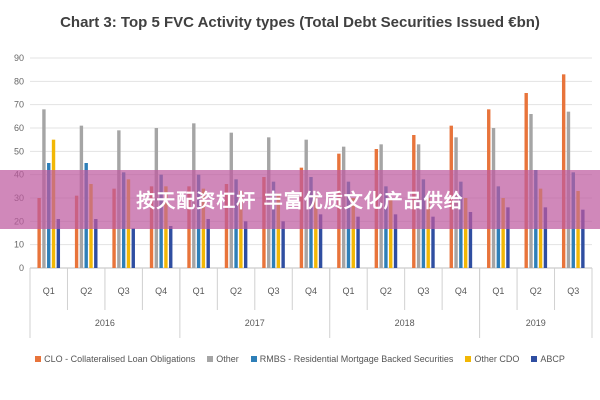  I want to click on legend-label: CLO - Collateralised Loan Obligations, so click(120, 359).